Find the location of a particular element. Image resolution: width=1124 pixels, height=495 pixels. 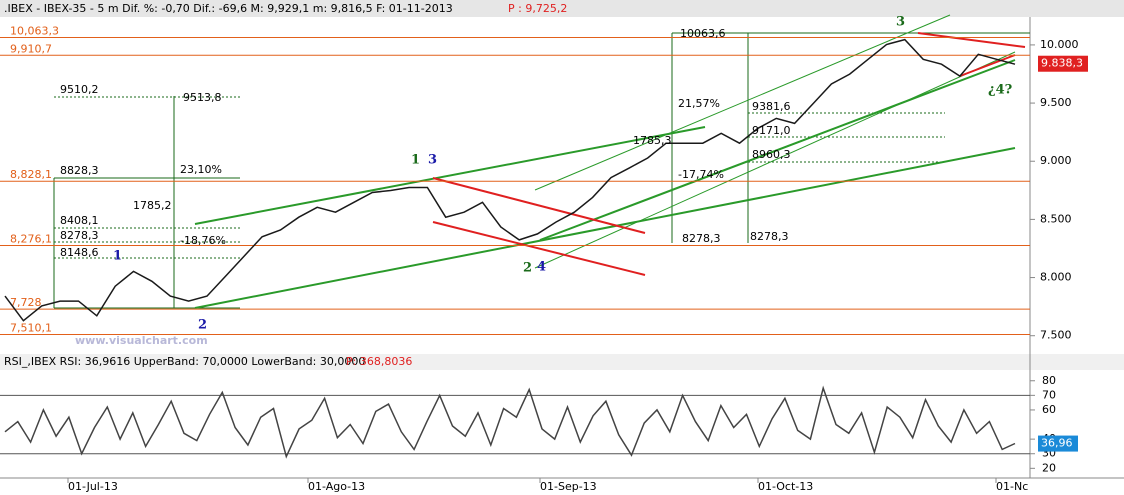

watermark: www.visualchart.com is located at coordinates (141, 340).